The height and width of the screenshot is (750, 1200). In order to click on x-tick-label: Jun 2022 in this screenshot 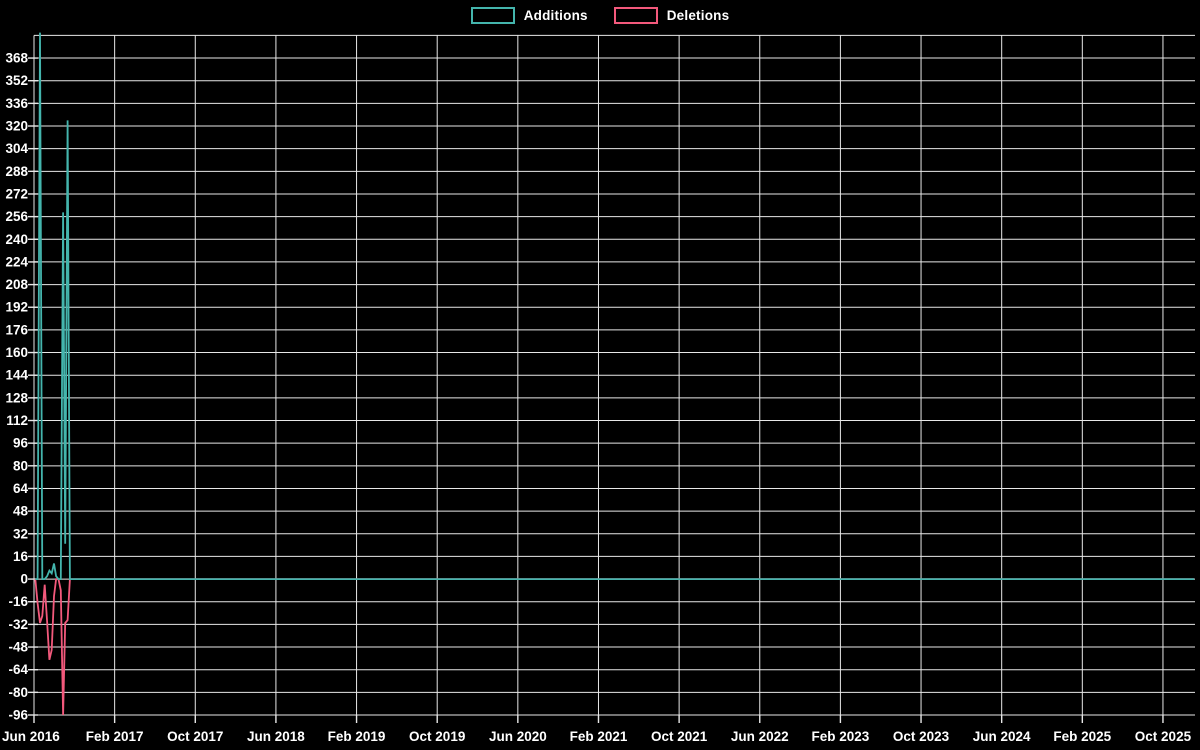, I will do `click(760, 736)`.